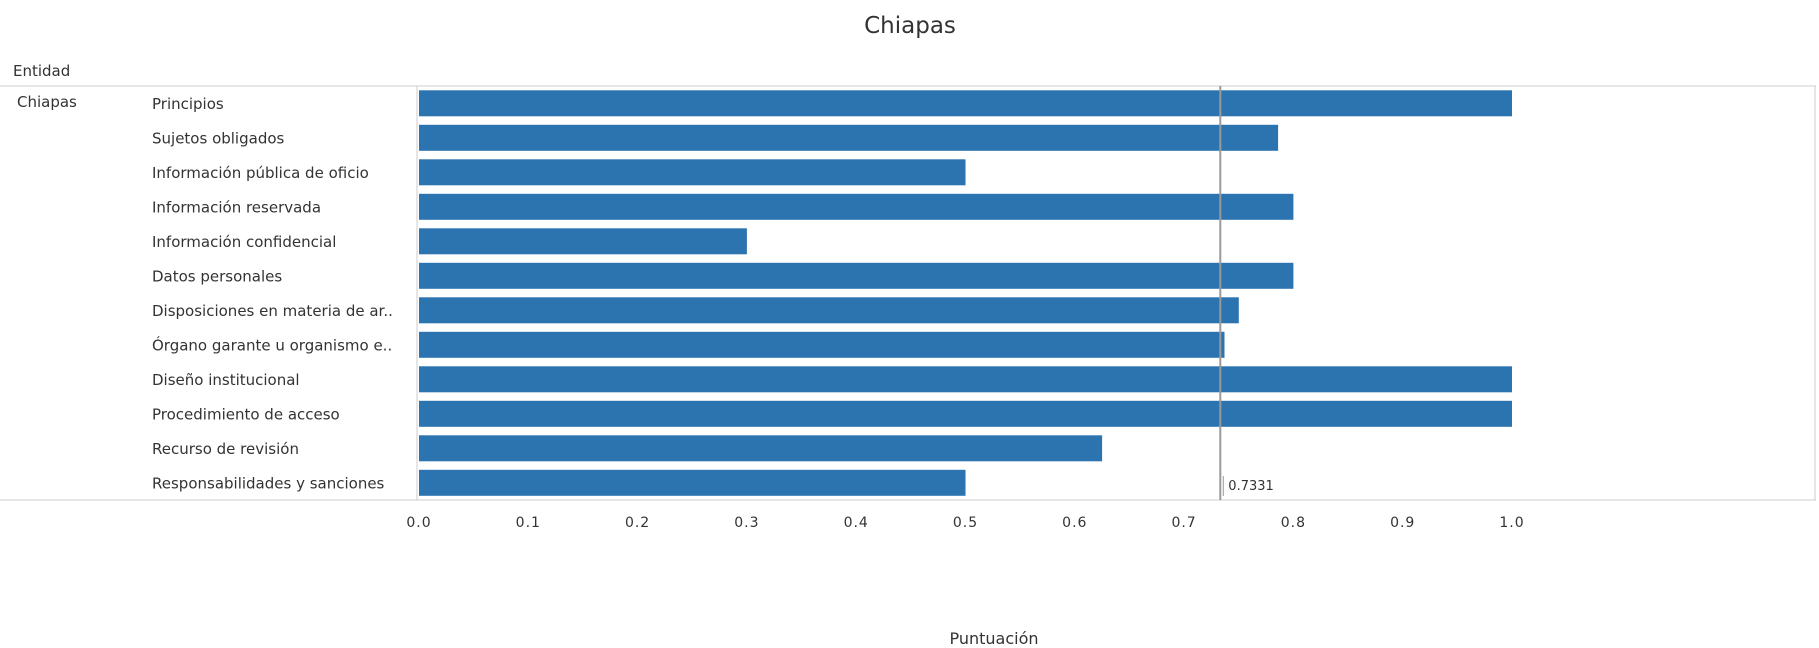 This screenshot has height=648, width=1819. Describe the element at coordinates (910, 26) in the screenshot. I see `chart-title: Chiapas` at that location.